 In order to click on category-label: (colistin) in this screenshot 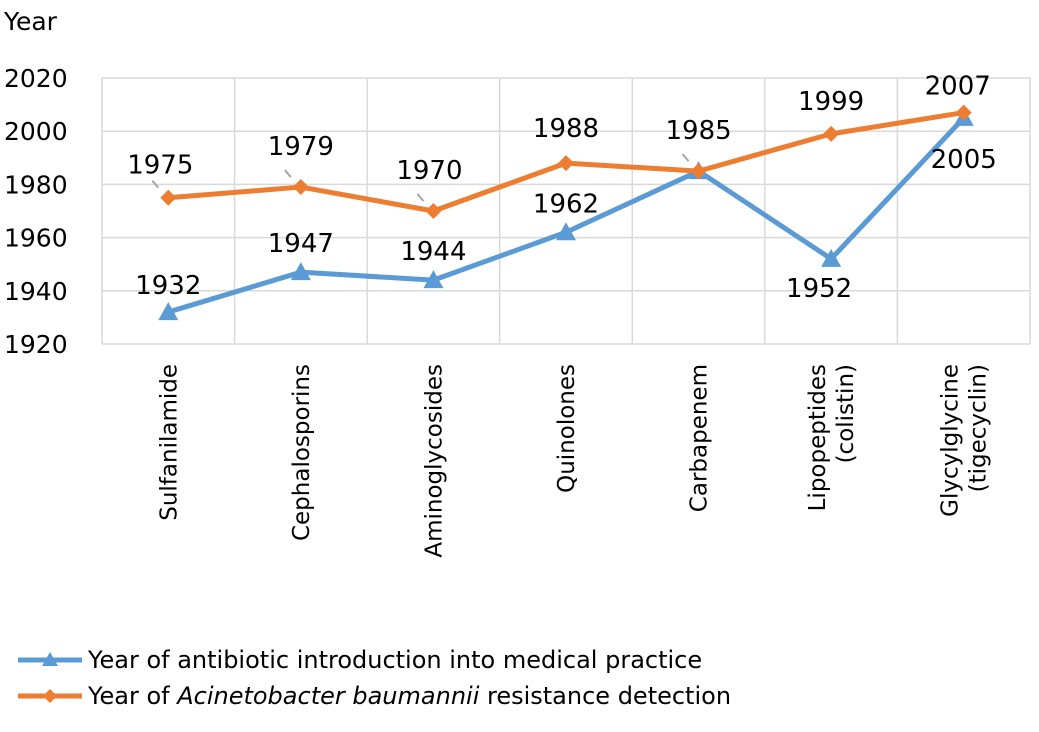, I will do `click(846, 413)`.